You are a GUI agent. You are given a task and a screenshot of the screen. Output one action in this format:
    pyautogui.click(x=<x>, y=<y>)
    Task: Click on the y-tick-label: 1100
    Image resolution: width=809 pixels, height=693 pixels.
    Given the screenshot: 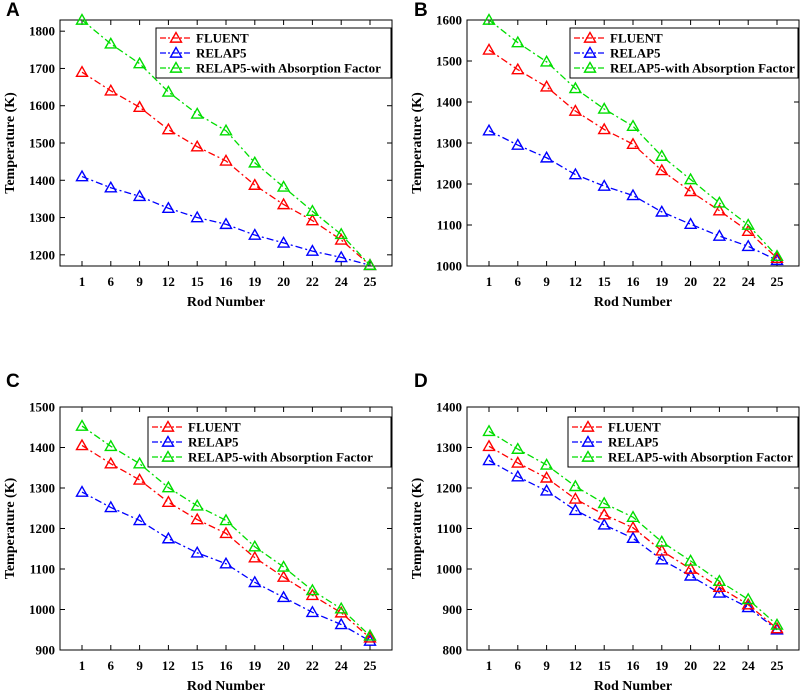 What is the action you would take?
    pyautogui.click(x=42, y=569)
    